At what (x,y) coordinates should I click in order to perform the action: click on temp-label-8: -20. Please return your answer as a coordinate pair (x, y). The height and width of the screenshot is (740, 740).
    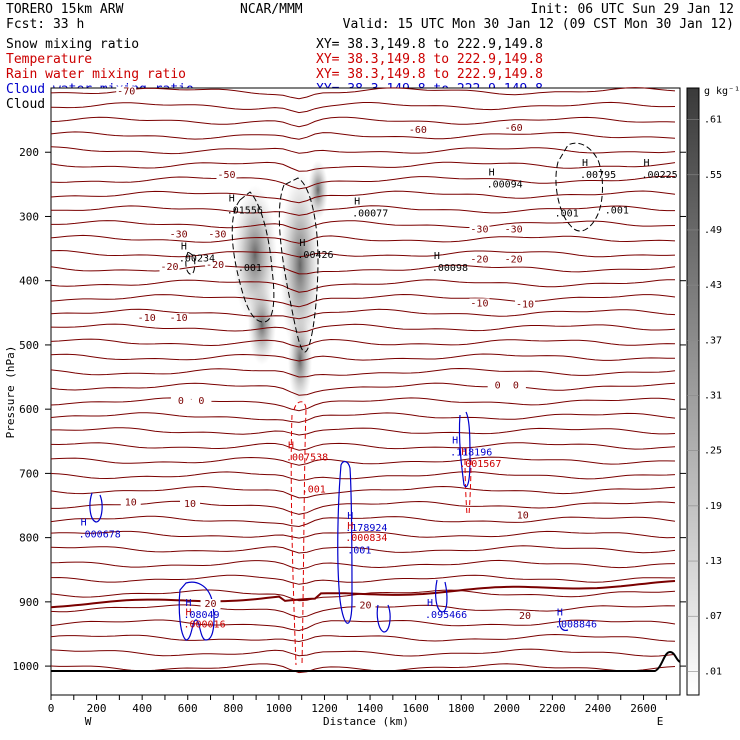
    Looking at the image, I should click on (169, 267).